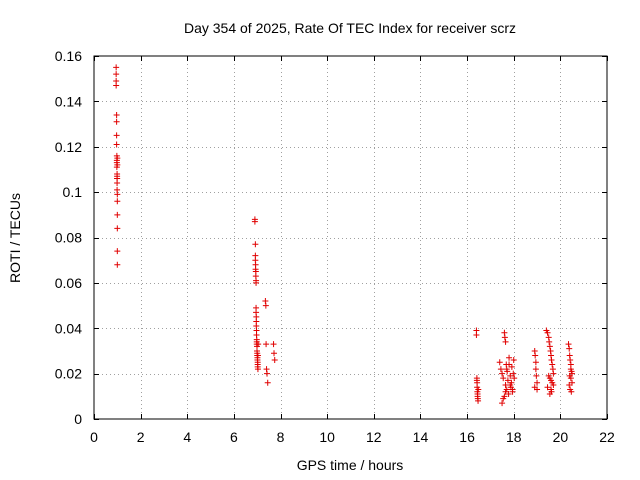 The image size is (640, 480). Describe the element at coordinates (514, 437) in the screenshot. I see `x-tick-label: 18` at that location.